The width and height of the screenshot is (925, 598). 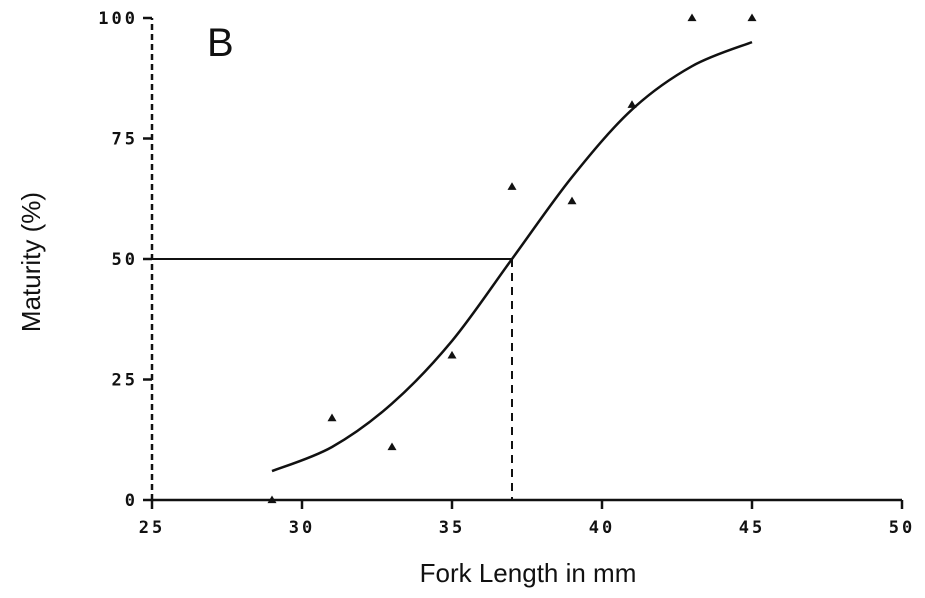 What do you see at coordinates (752, 528) in the screenshot?
I see `x-tick-label: 45` at bounding box center [752, 528].